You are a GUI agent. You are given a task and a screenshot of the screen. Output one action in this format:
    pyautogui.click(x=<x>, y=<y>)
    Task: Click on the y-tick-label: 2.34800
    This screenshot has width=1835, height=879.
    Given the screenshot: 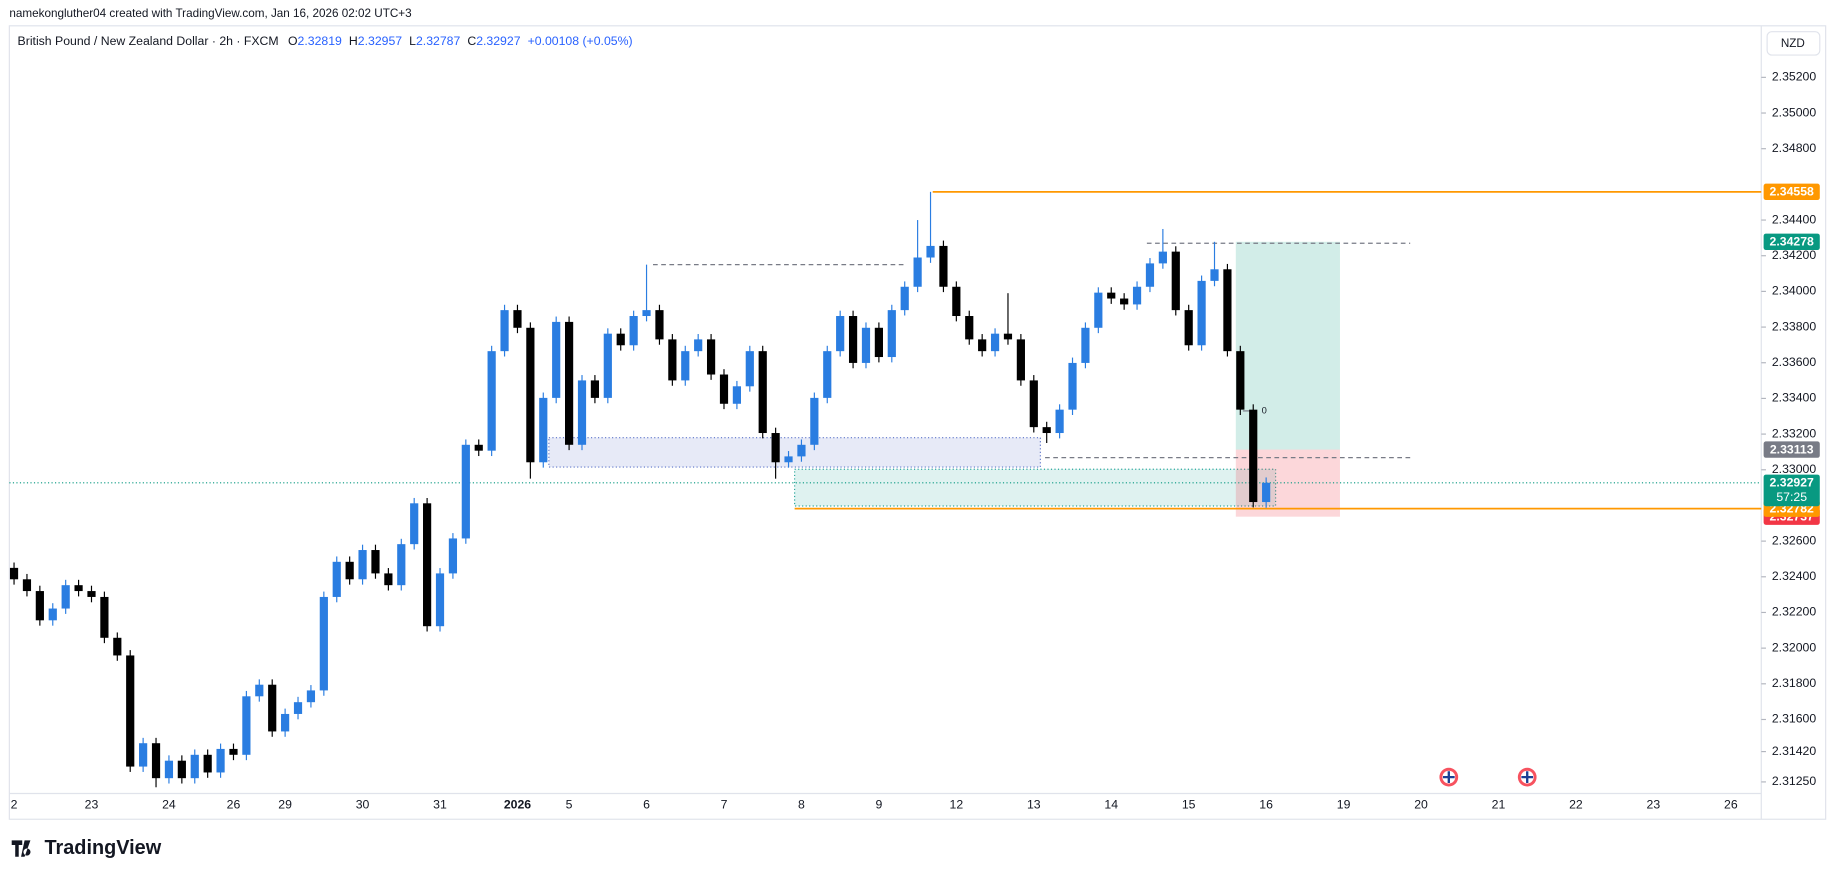 What is the action you would take?
    pyautogui.click(x=1794, y=148)
    